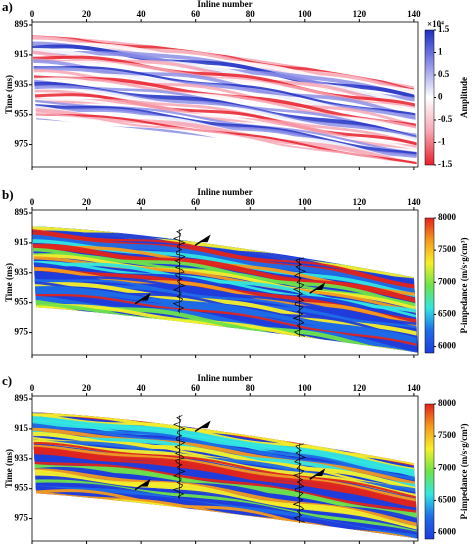 The height and width of the screenshot is (553, 474). Describe the element at coordinates (445, 119) in the screenshot. I see `colorbar-tick-label: -0.5` at that location.